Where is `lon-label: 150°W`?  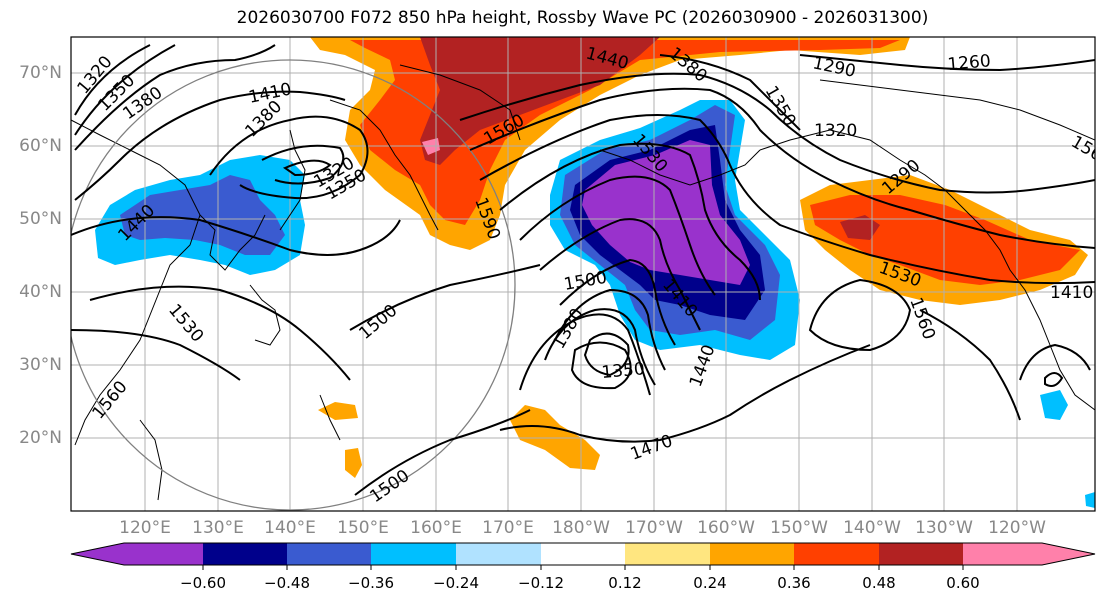 lon-label: 150°W is located at coordinates (799, 528).